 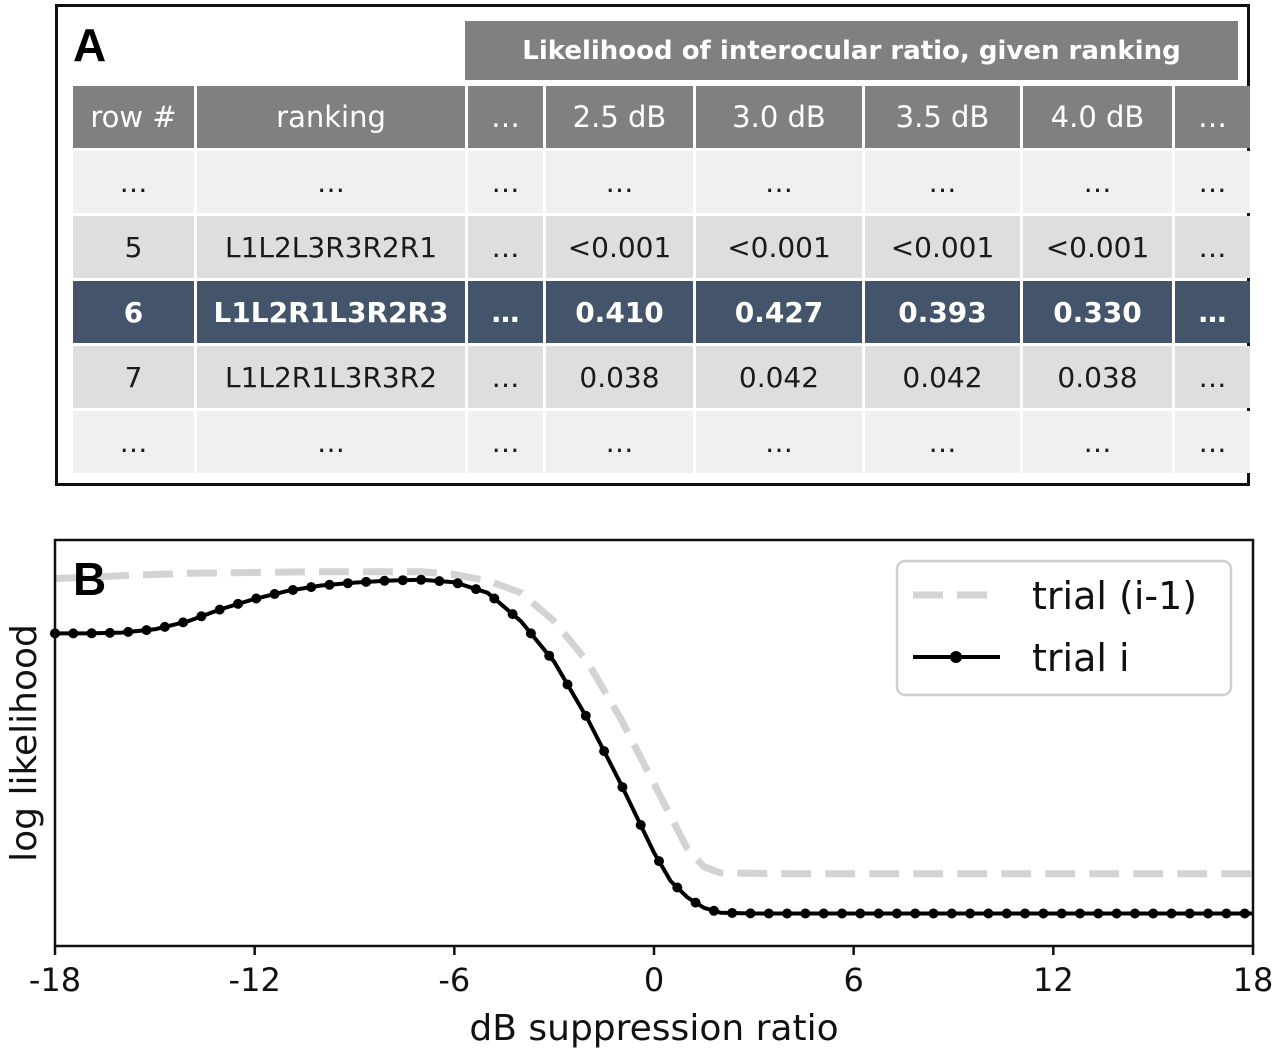 I want to click on x-tick-label: -6, so click(x=454, y=980).